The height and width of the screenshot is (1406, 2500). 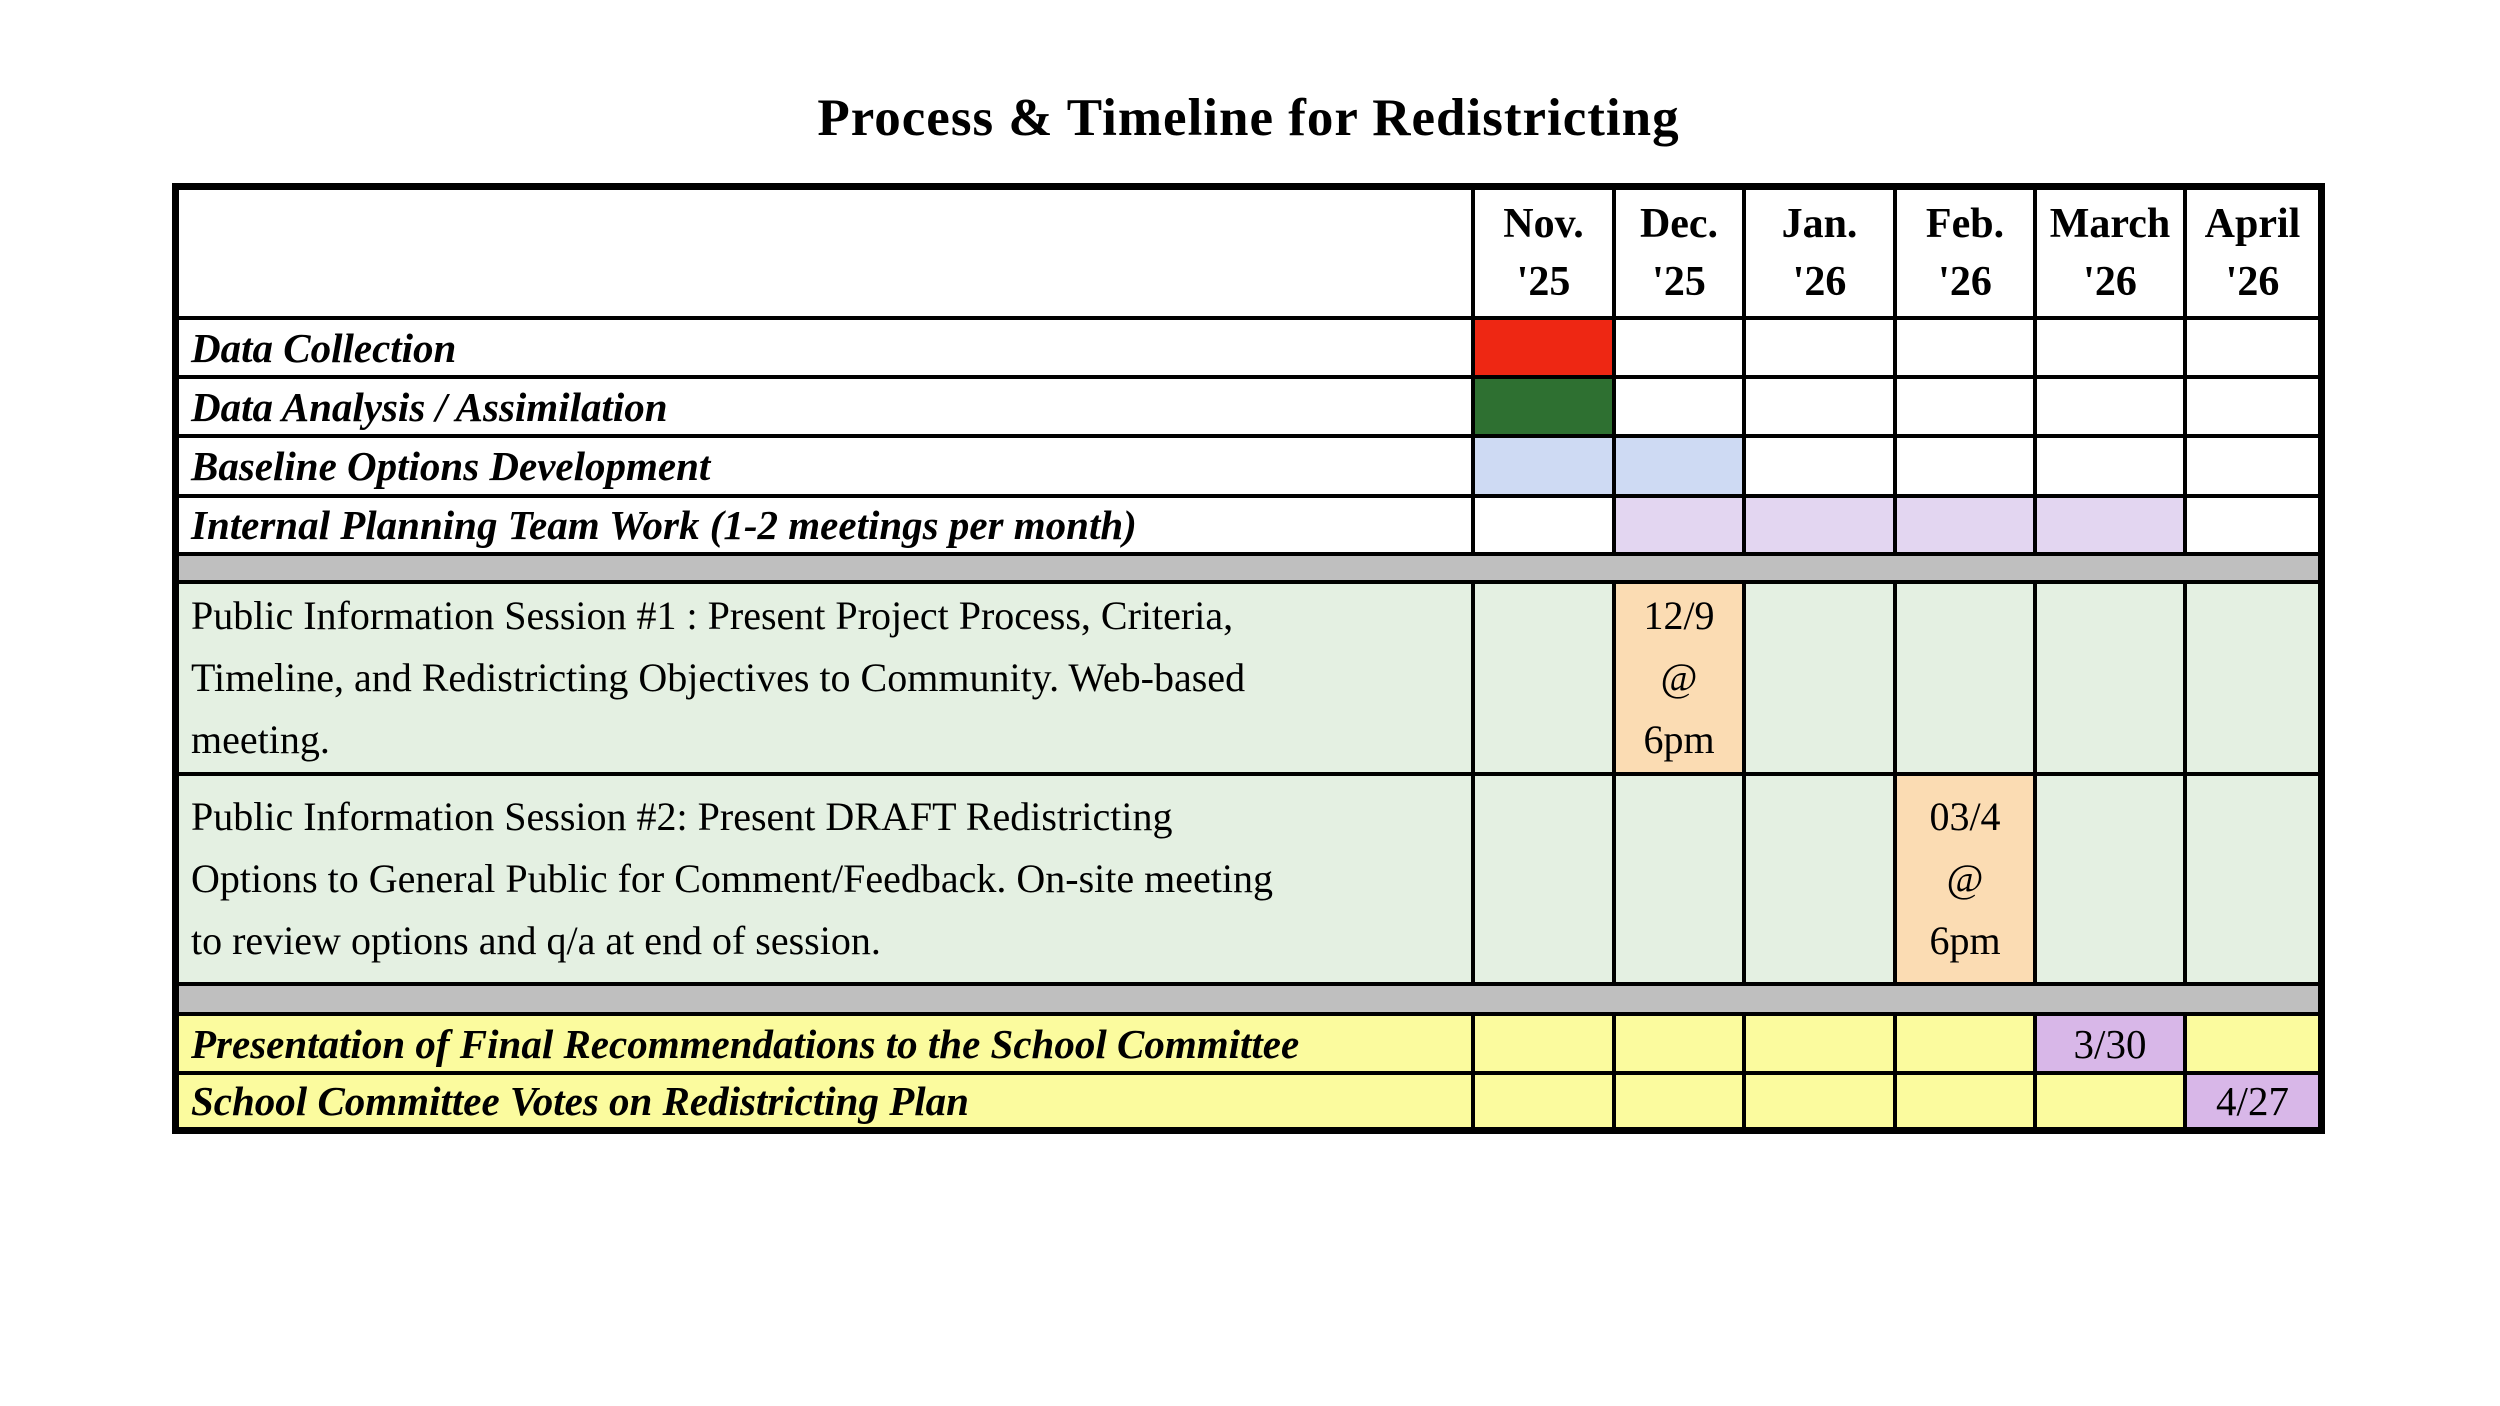 I want to click on baseline-options-dec-bar, so click(x=1679, y=466).